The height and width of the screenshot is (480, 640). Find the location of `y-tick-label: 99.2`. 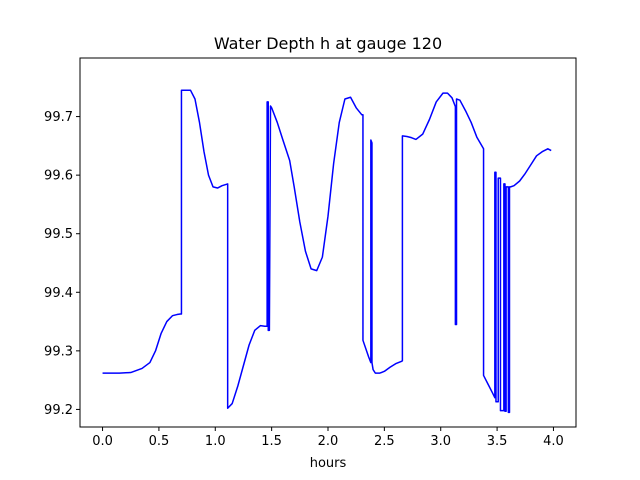

y-tick-label: 99.2 is located at coordinates (58, 410).